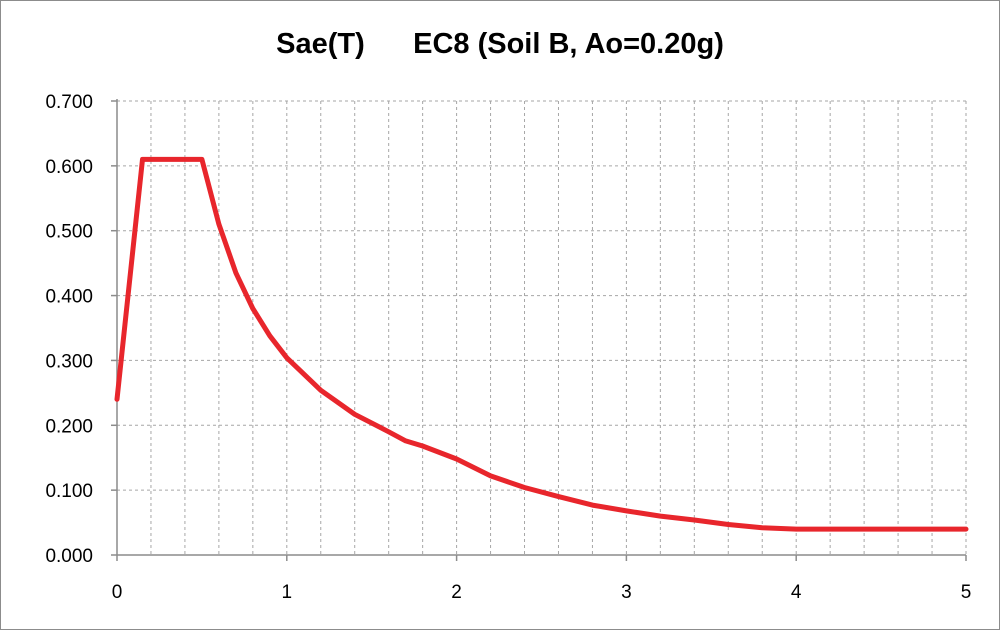  Describe the element at coordinates (69, 297) in the screenshot. I see `y-tick-label: 0.400` at that location.